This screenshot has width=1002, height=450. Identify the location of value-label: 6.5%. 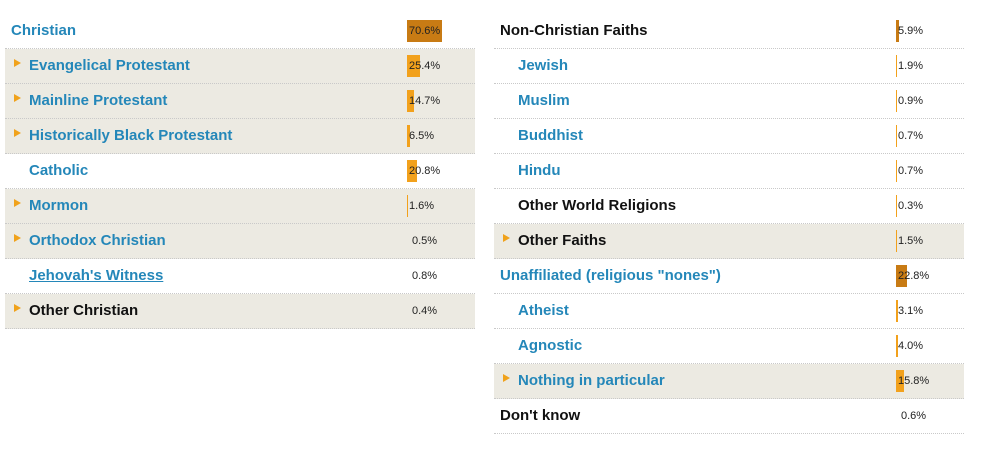
(422, 136).